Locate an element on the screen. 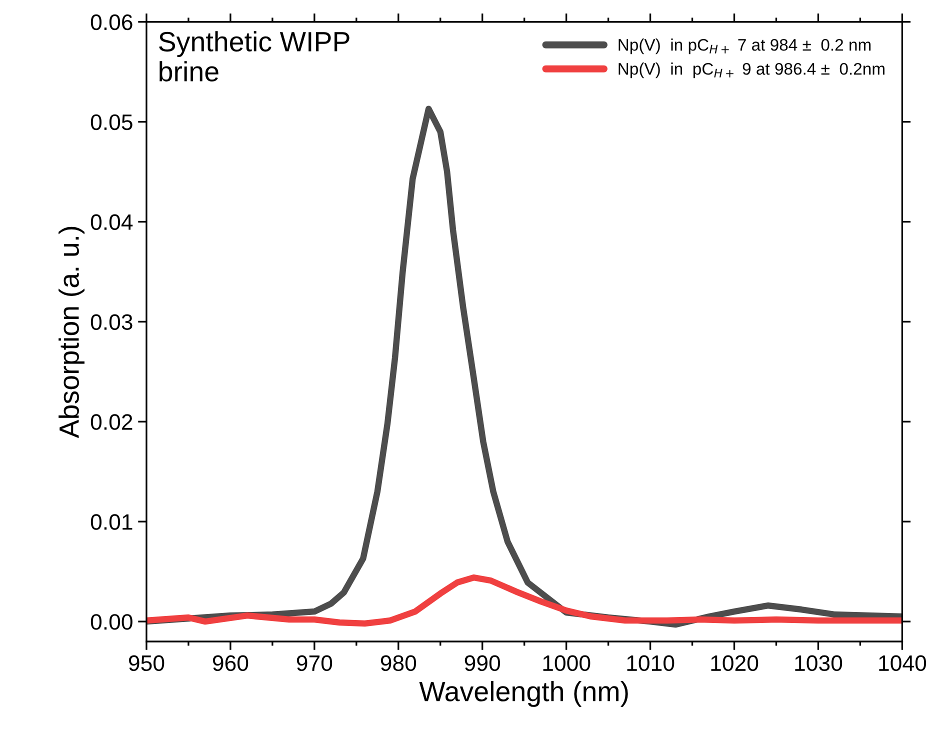 The image size is (933, 729). x-tick-label: 1030 is located at coordinates (818, 663).